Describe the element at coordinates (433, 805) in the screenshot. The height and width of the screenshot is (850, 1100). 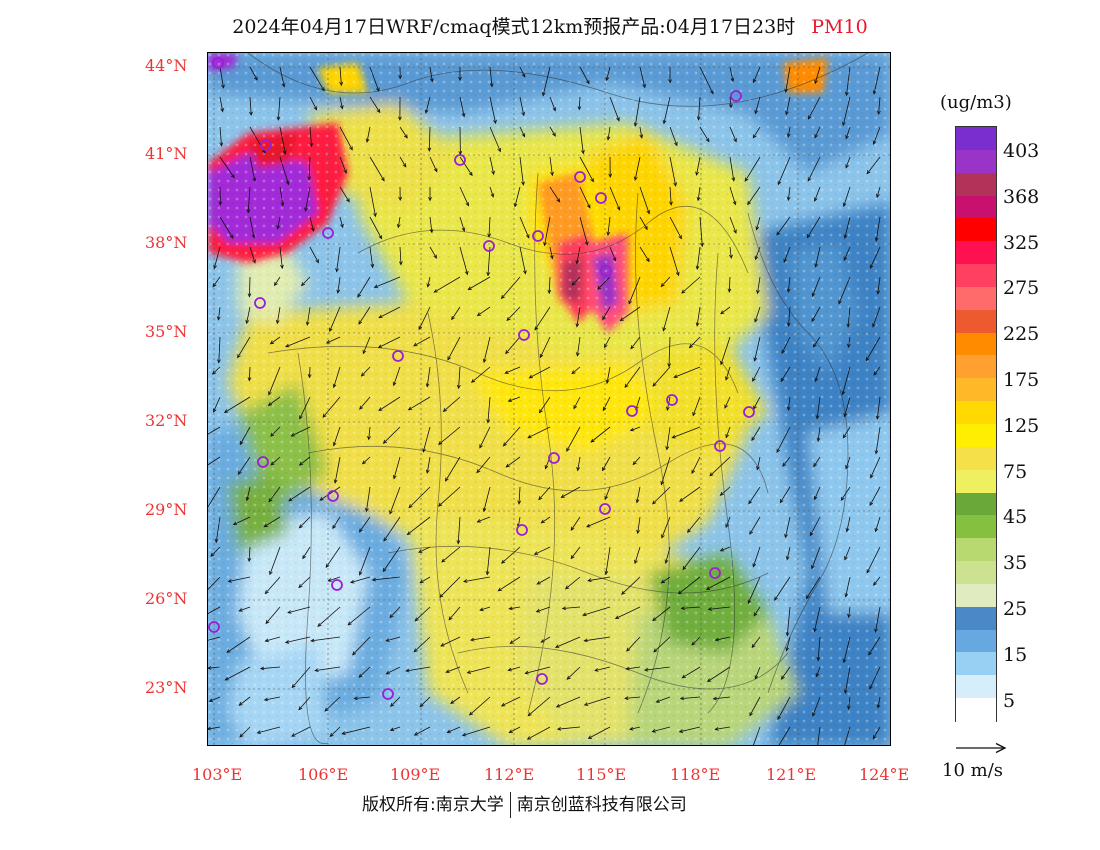
I see `copyright-left: 版权所有:南京大学` at that location.